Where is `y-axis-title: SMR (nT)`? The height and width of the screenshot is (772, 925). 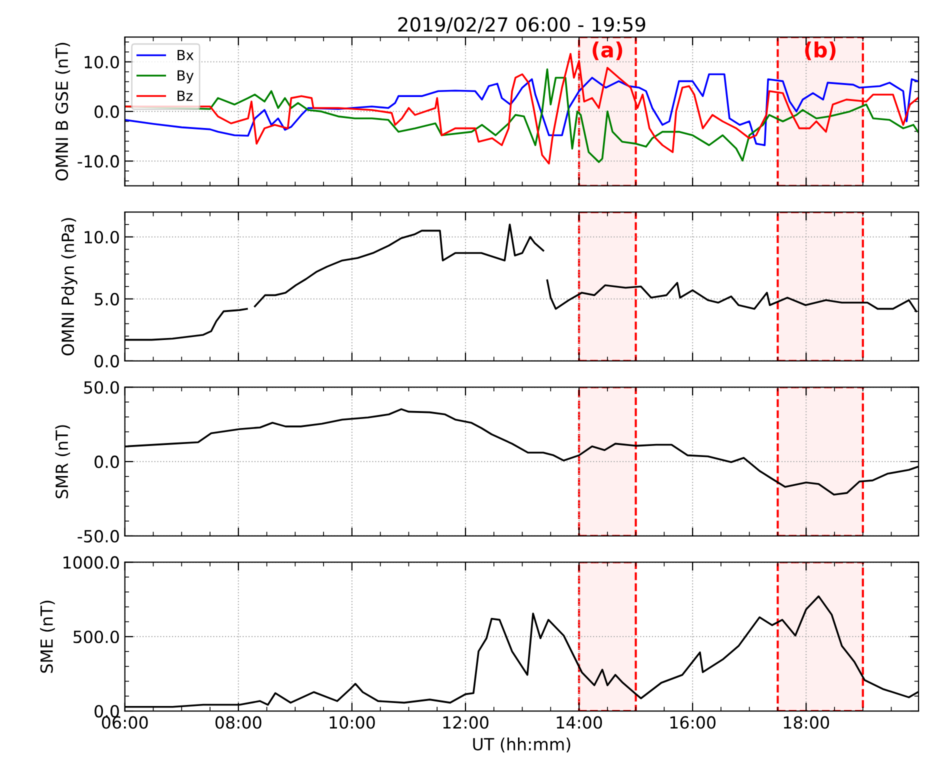
y-axis-title: SMR (nT) is located at coordinates (62, 461).